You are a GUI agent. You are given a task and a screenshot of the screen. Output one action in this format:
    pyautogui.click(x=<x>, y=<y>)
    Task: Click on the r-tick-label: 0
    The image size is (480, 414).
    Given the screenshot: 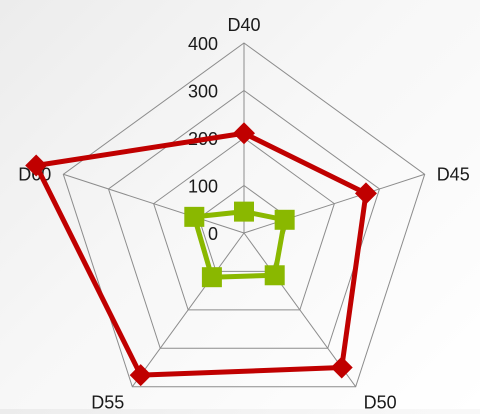 What is the action you would take?
    pyautogui.click(x=213, y=234)
    